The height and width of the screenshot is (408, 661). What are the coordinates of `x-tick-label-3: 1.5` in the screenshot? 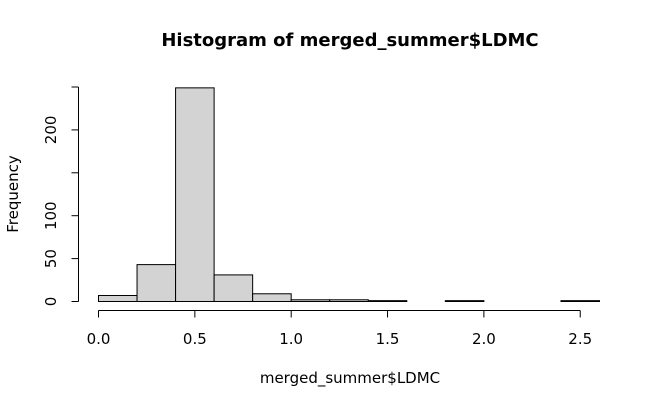 It's located at (388, 339).